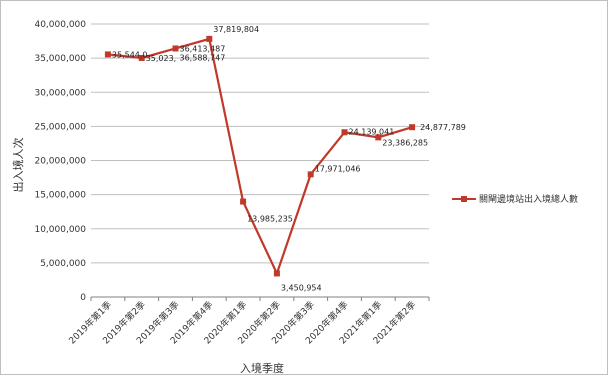 The width and height of the screenshot is (609, 376). Describe the element at coordinates (60, 93) in the screenshot. I see `y-tick-label: 30,000,000` at that location.